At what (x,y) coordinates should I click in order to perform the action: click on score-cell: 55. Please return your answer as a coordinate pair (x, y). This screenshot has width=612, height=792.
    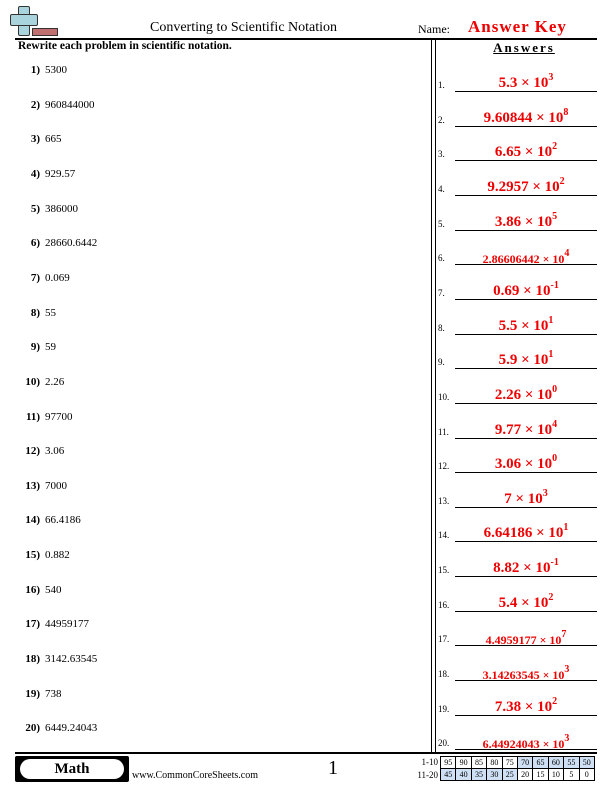
    Looking at the image, I should click on (571, 762).